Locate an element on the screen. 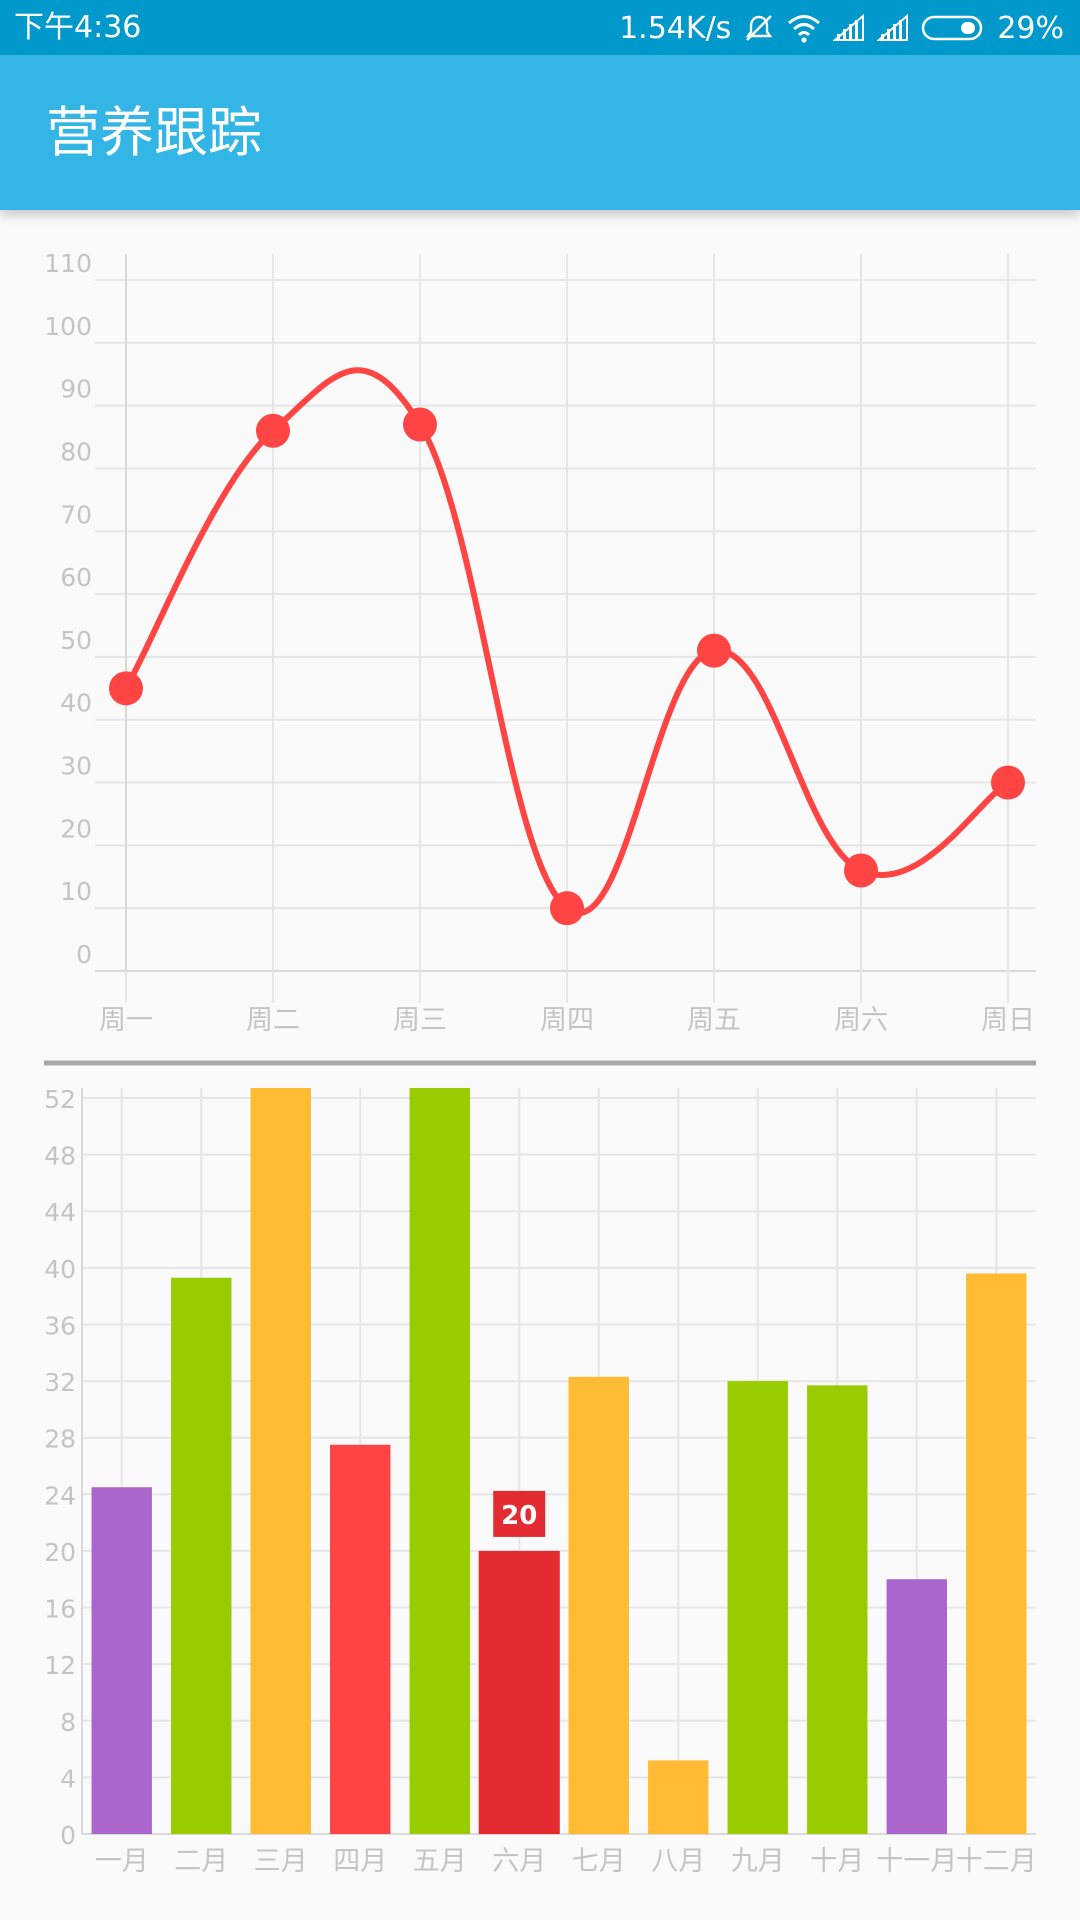 The height and width of the screenshot is (1920, 1080). y-tick-label: 44 is located at coordinates (60, 1212).